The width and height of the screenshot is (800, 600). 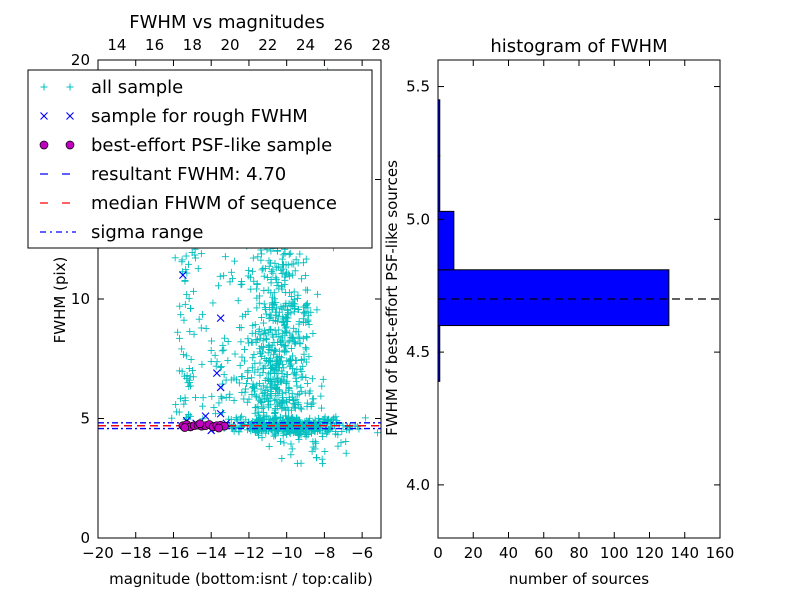 What do you see at coordinates (98, 553) in the screenshot?
I see `x-tick-label: −20` at bounding box center [98, 553].